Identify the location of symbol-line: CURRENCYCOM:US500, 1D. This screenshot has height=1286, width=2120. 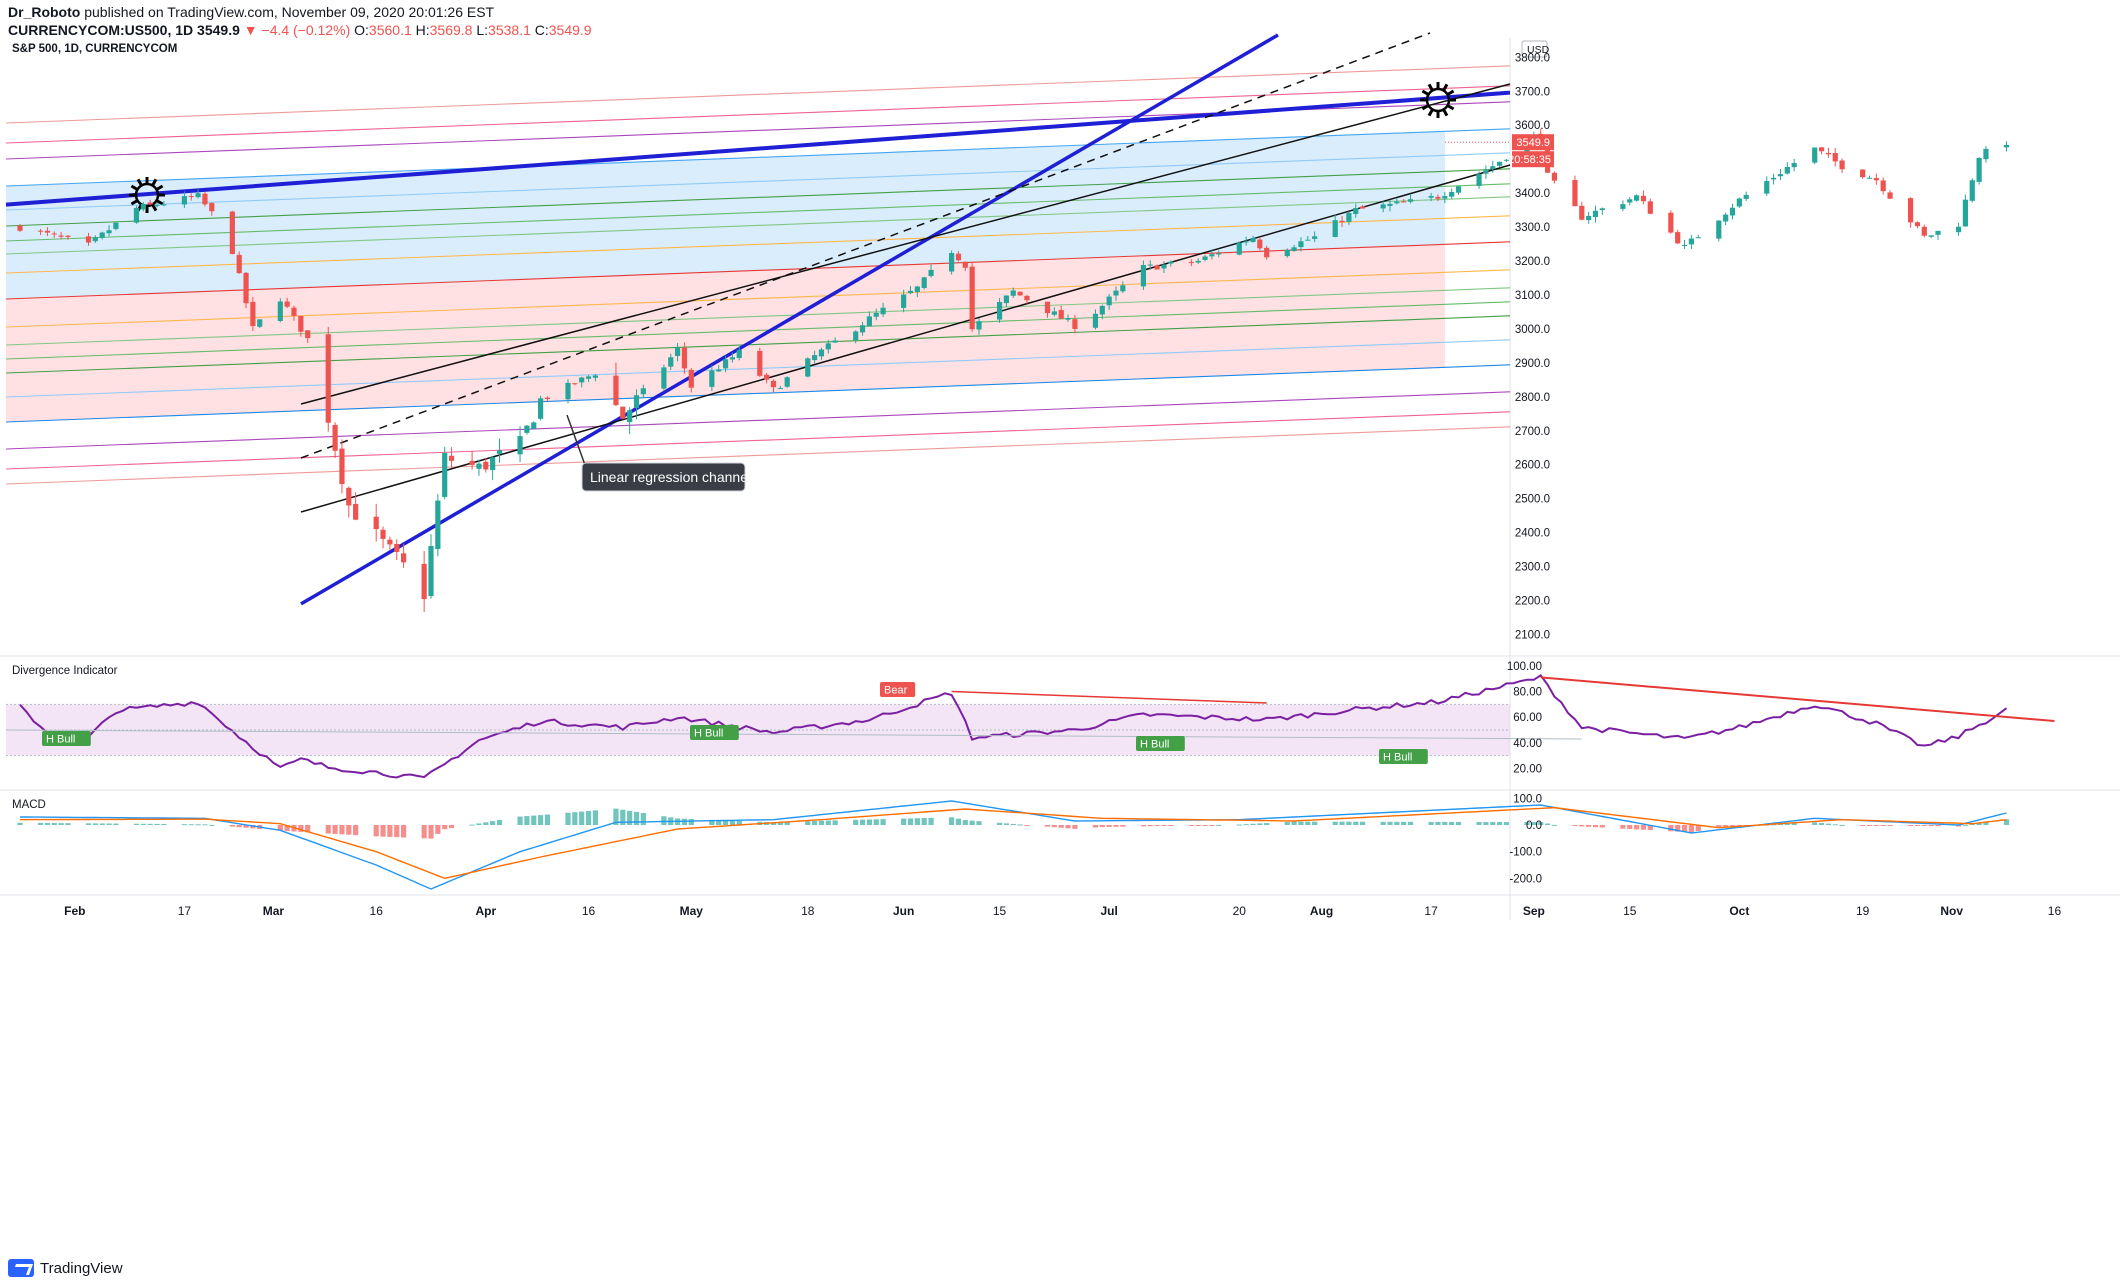
(101, 30).